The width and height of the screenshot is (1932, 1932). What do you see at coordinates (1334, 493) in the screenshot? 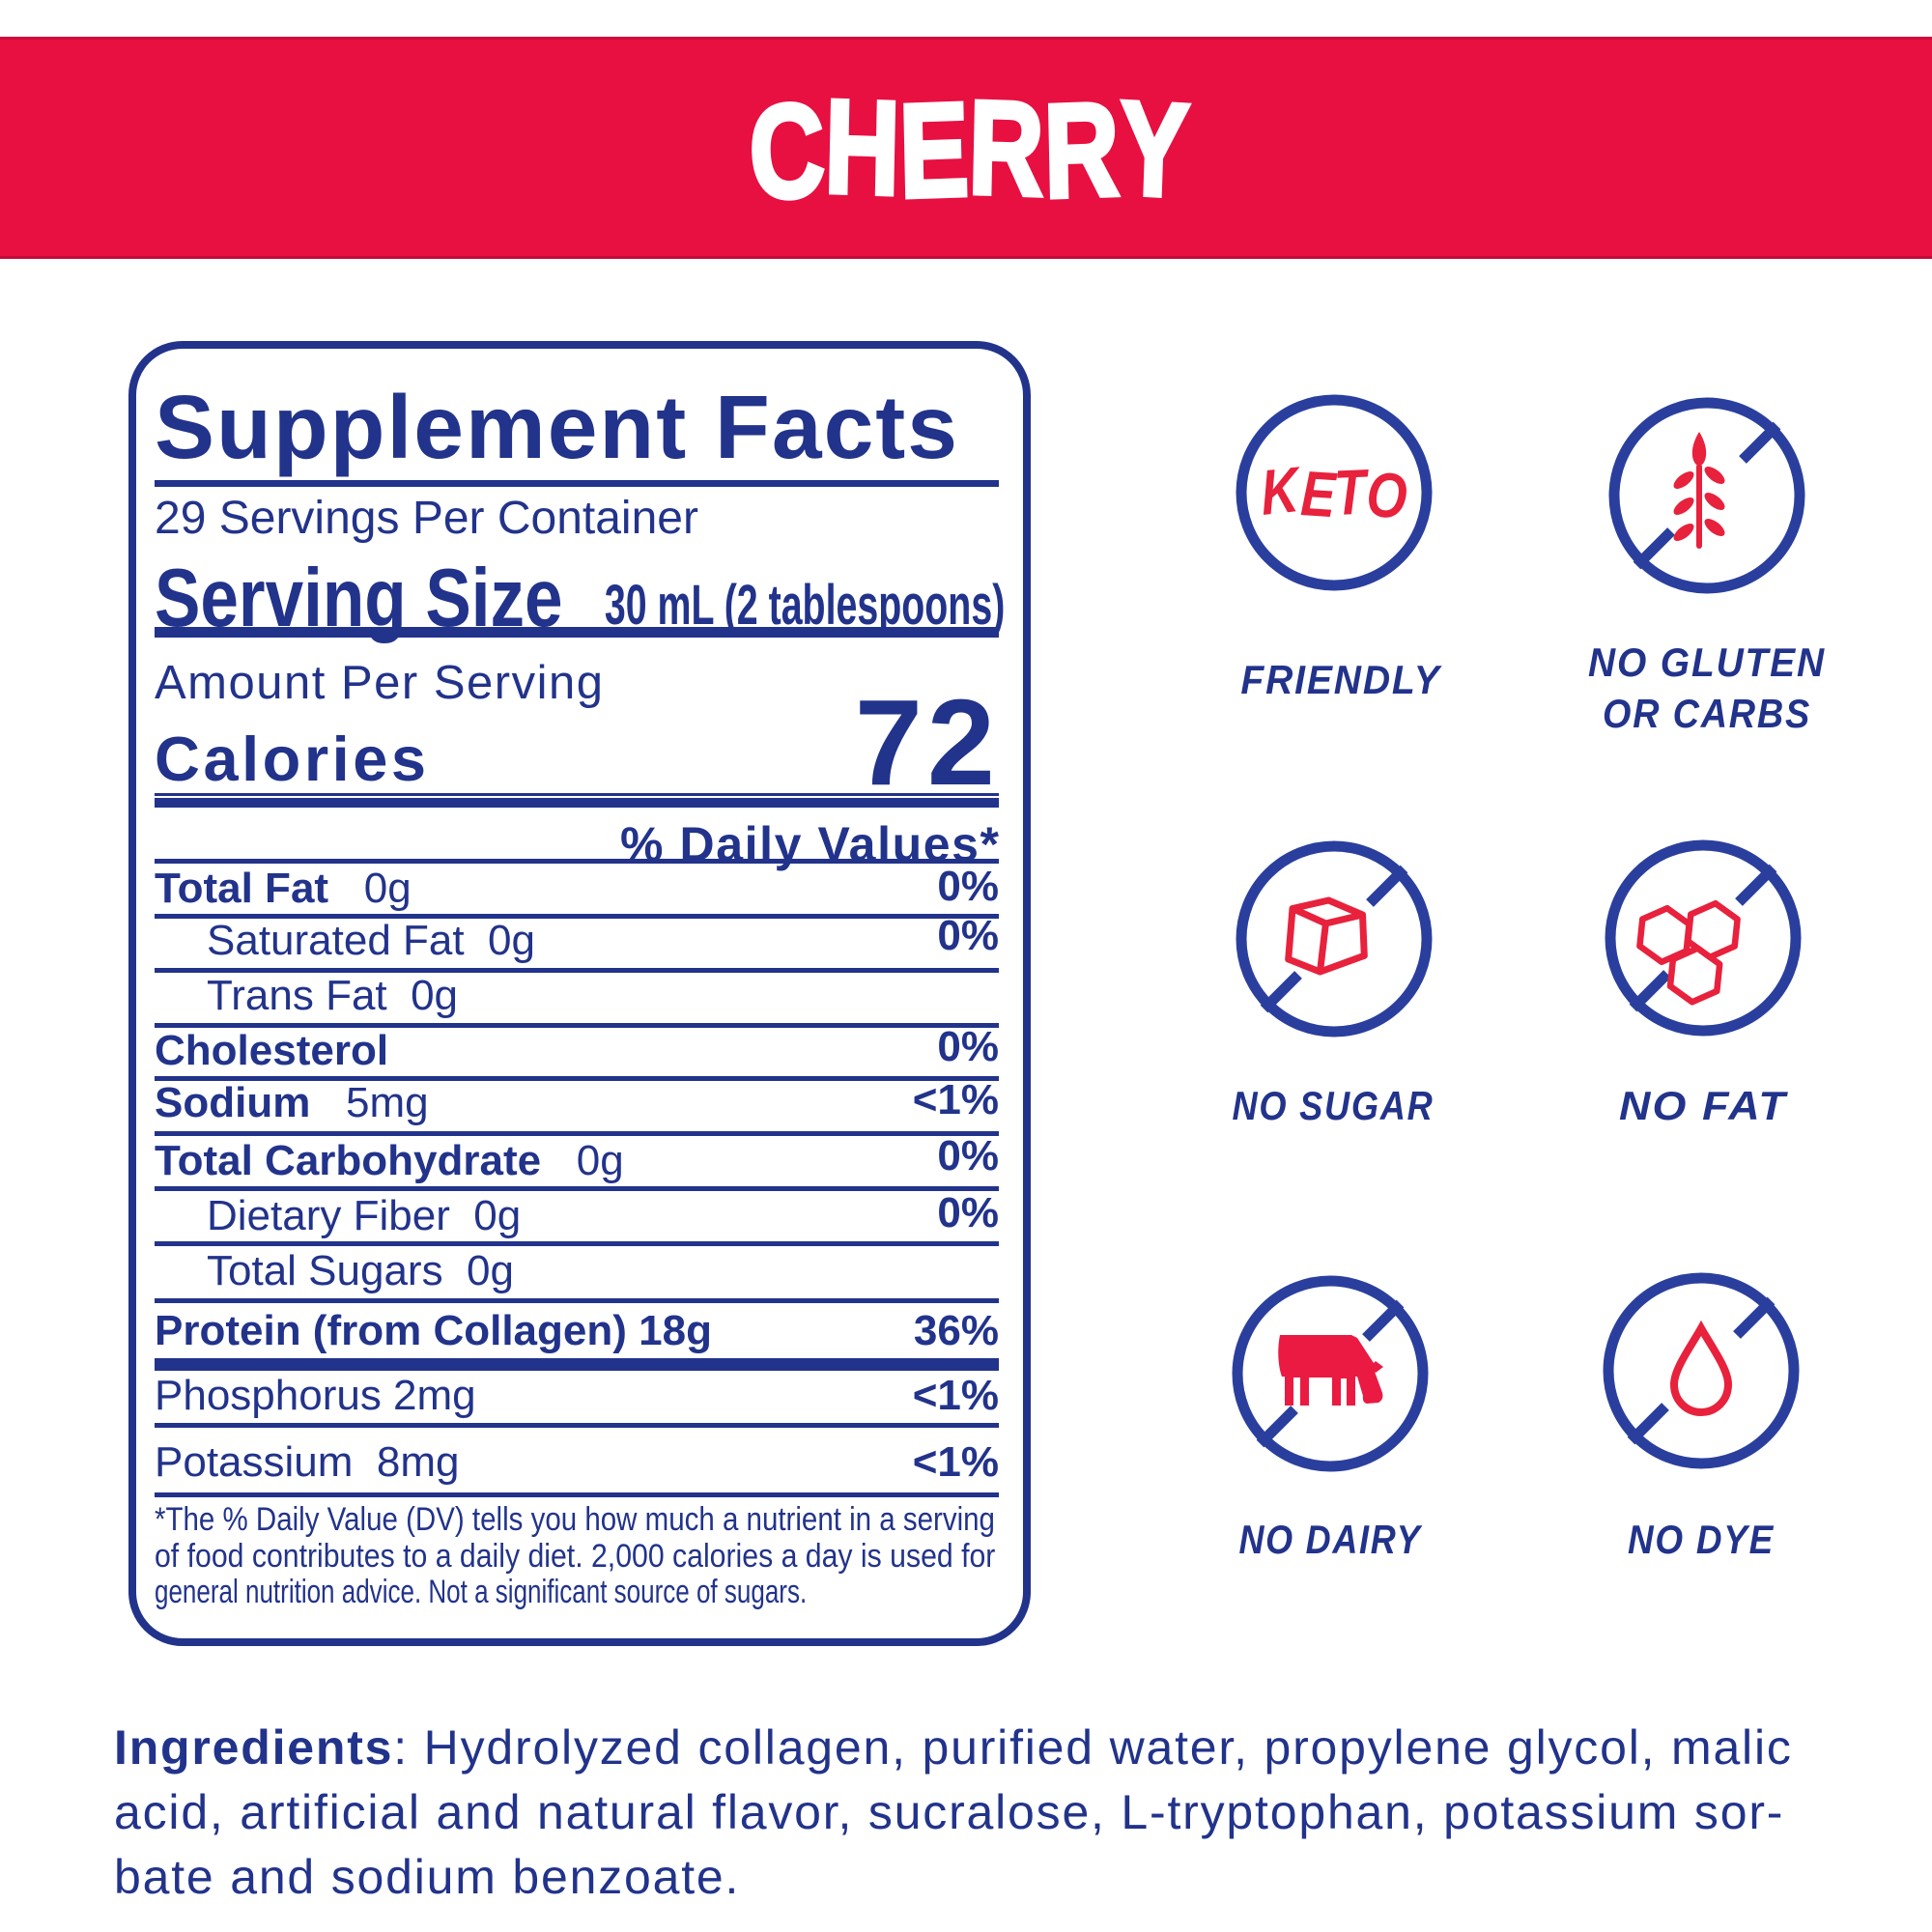
I see `svg-text: KETO` at bounding box center [1334, 493].